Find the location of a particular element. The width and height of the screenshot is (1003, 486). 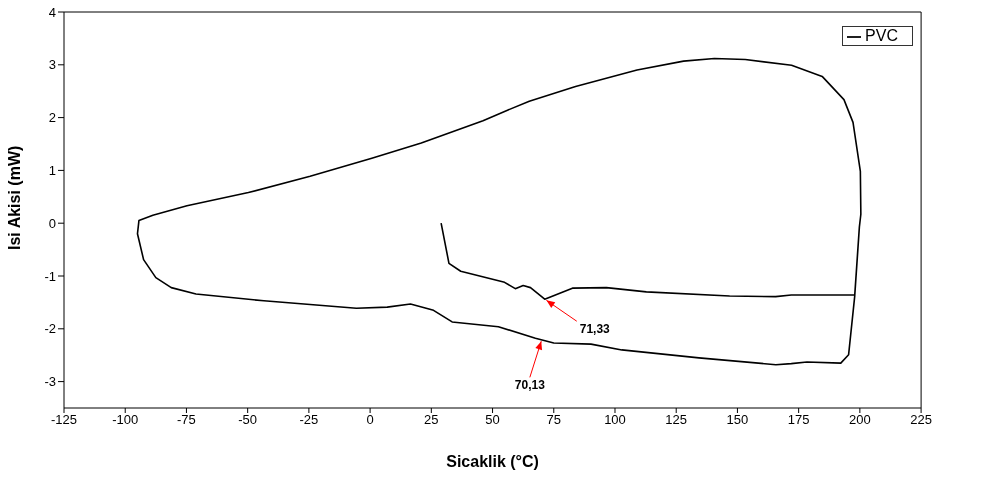

x-tick-label: -100 is located at coordinates (125, 420).